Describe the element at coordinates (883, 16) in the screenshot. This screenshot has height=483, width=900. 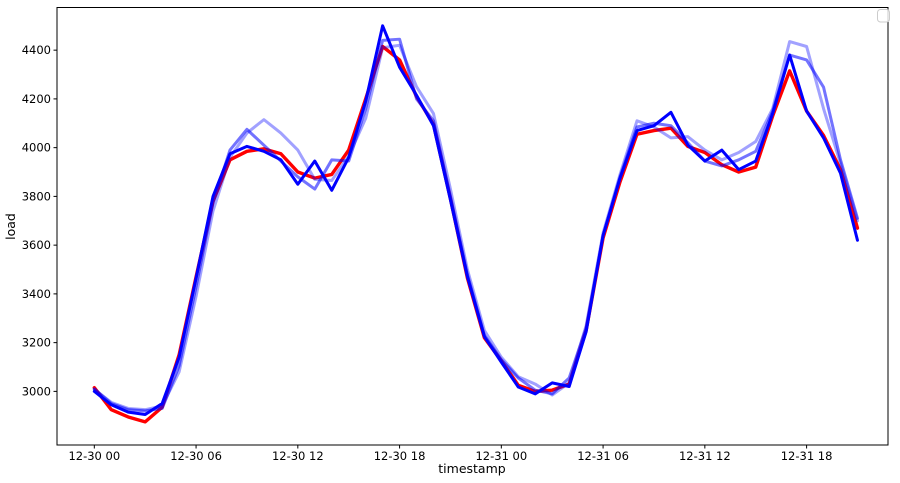
I see `legend-box` at that location.